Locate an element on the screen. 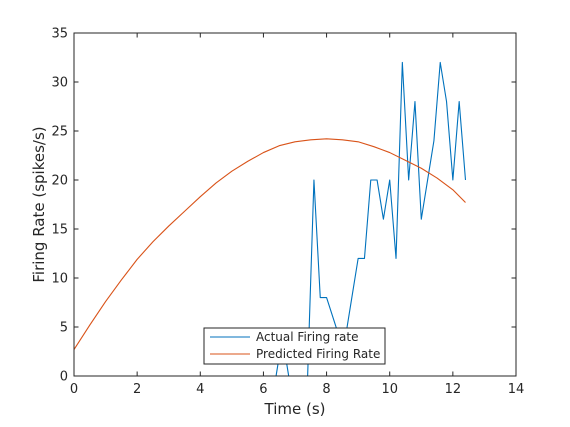 This screenshot has height=427, width=570. y-axis-label: Firing Rate (spikes/s) is located at coordinates (39, 204).